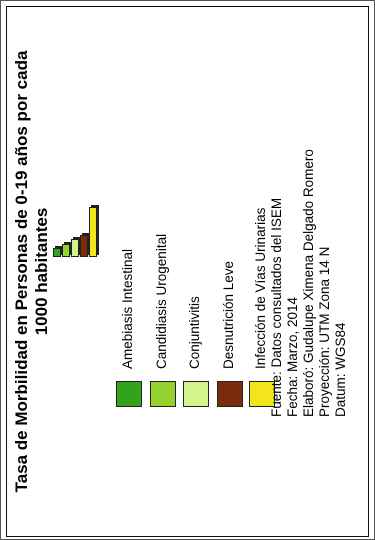 The image size is (375, 540). What do you see at coordinates (129, 394) in the screenshot?
I see `swatch-amebiasis-intestinal` at bounding box center [129, 394].